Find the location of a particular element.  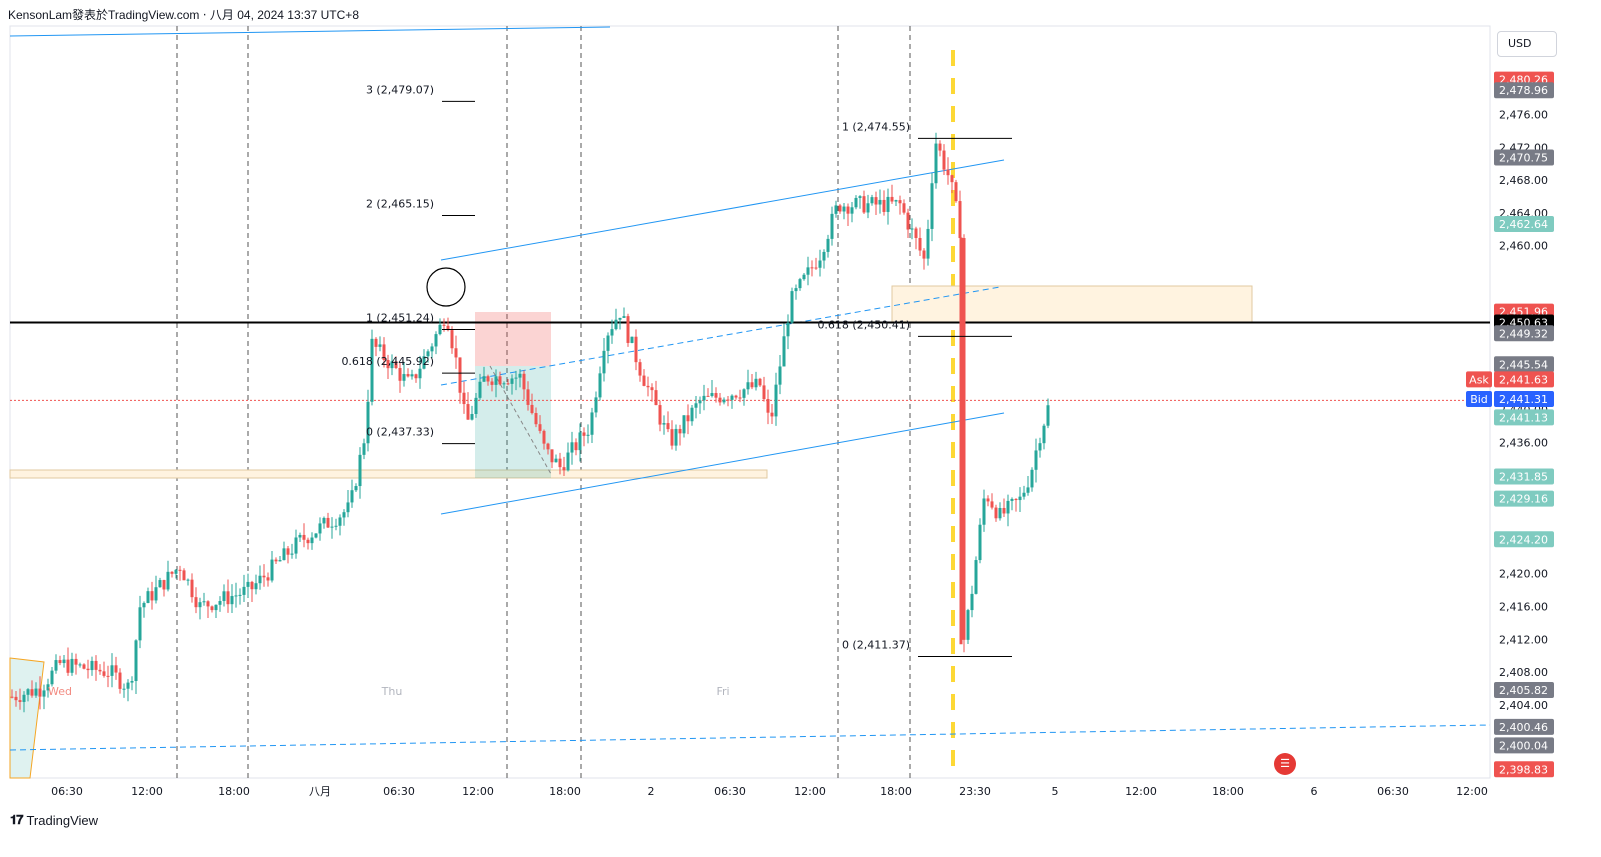

y-tick-label: 2,460.00 is located at coordinates (1523, 246).